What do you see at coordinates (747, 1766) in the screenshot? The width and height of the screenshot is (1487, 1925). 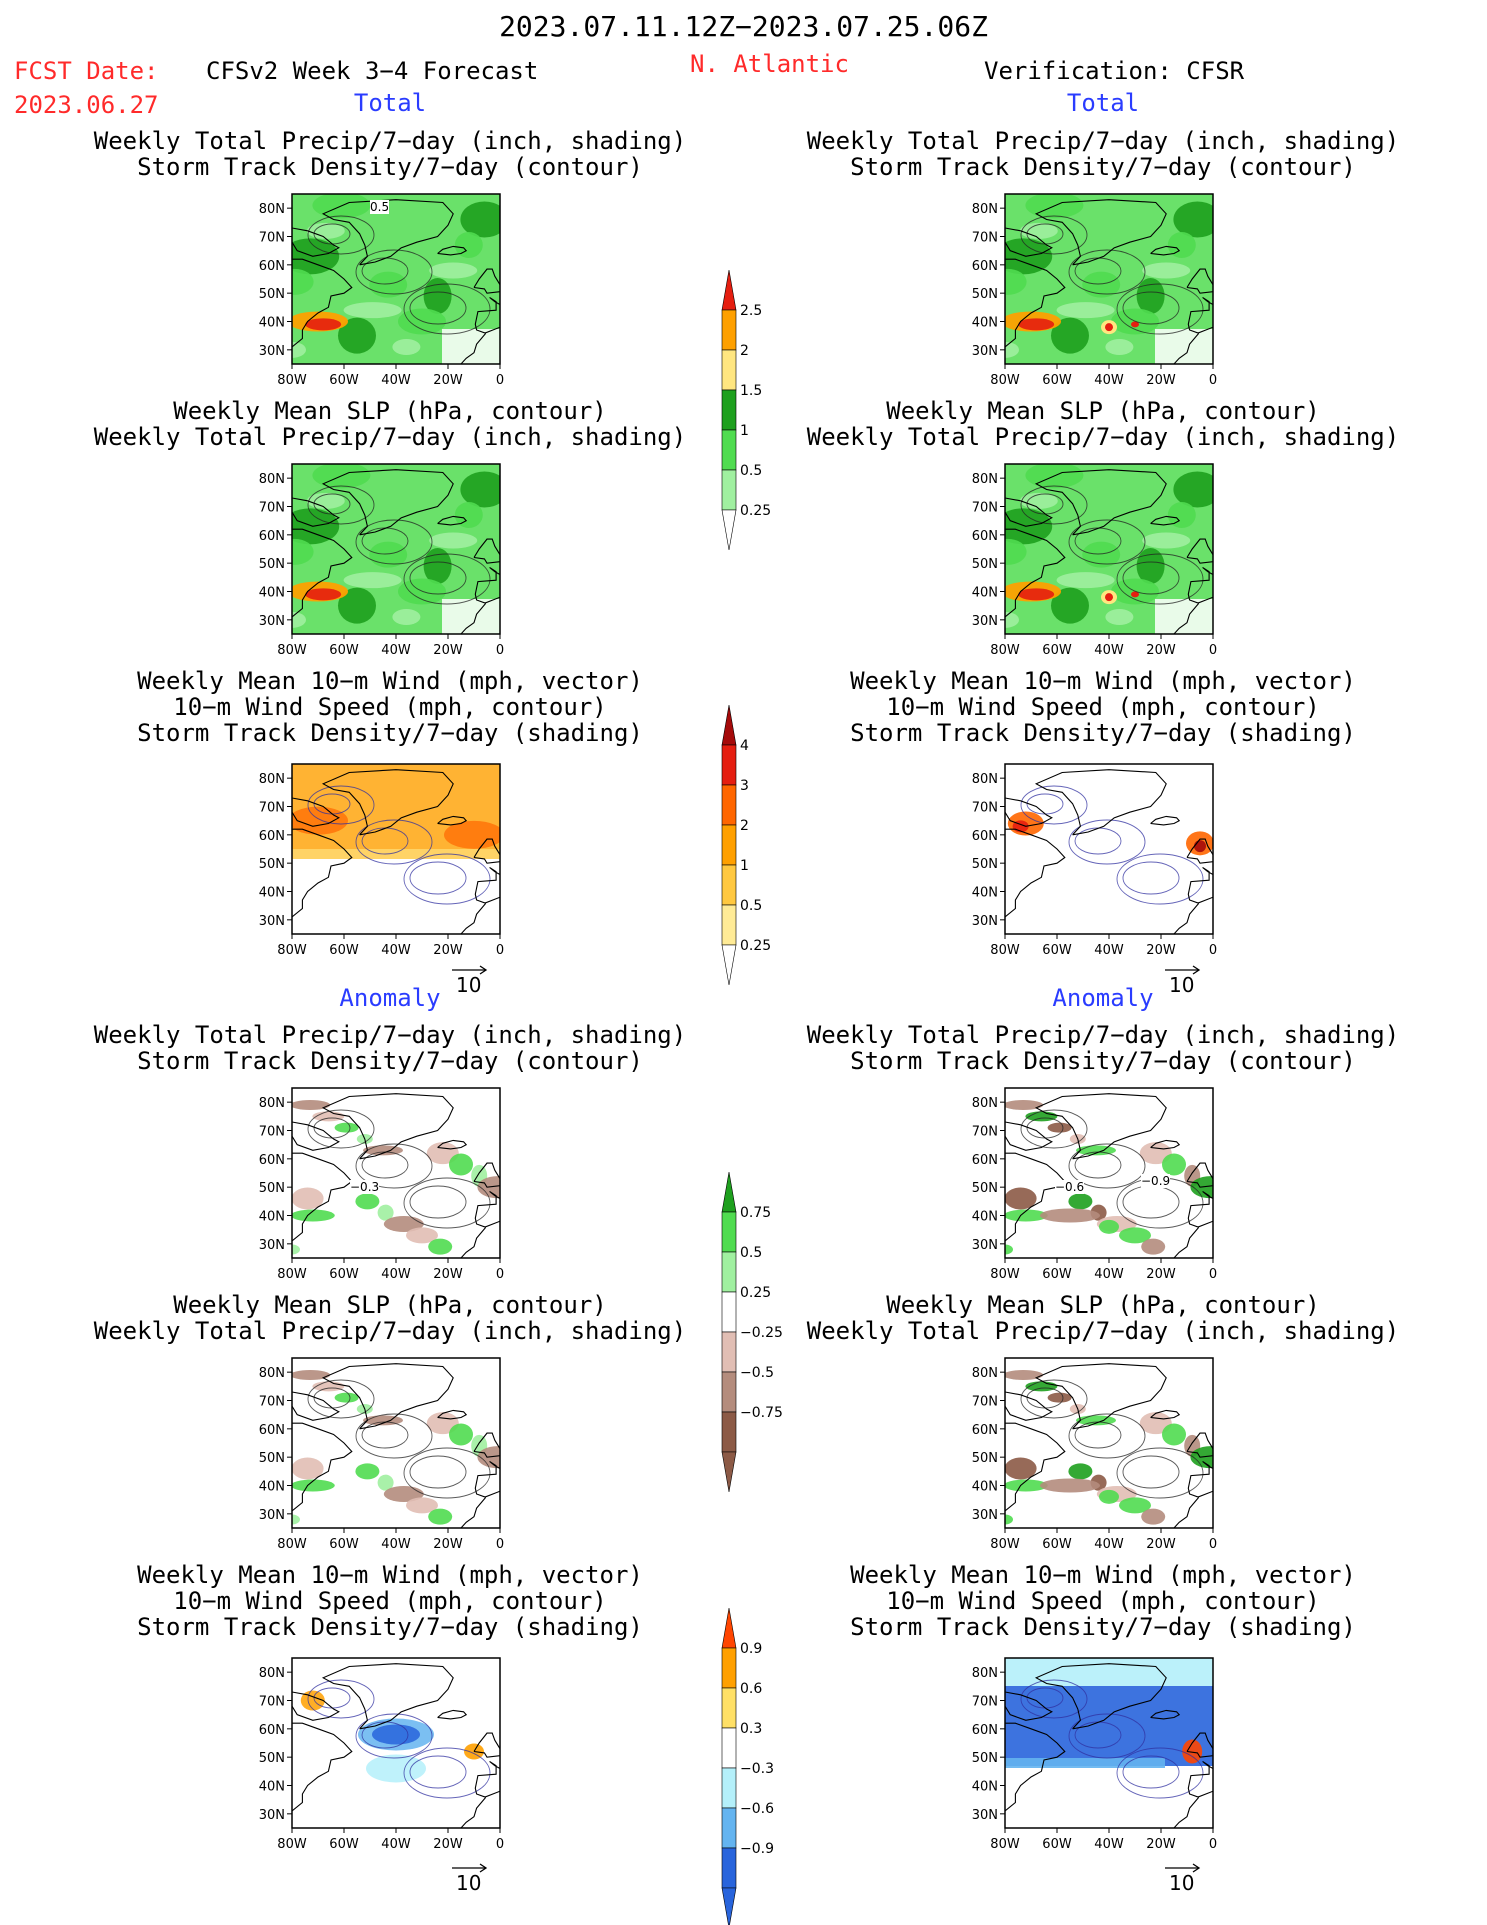 I see `colorbar-storm_anom: 0.9 0.6 0.3 −0.3 −0.6 −0.9` at bounding box center [747, 1766].